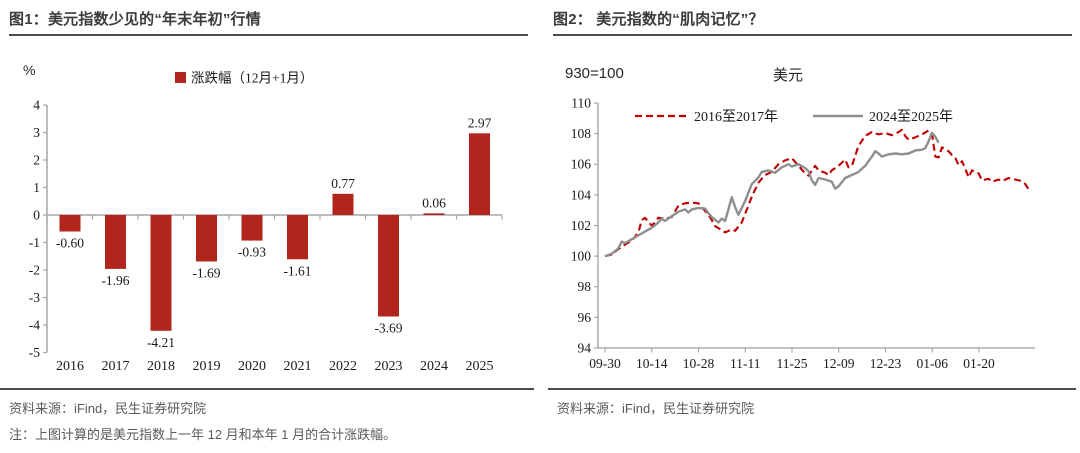 The width and height of the screenshot is (1080, 453). Describe the element at coordinates (34, 270) in the screenshot. I see `svg-text: -2` at that location.